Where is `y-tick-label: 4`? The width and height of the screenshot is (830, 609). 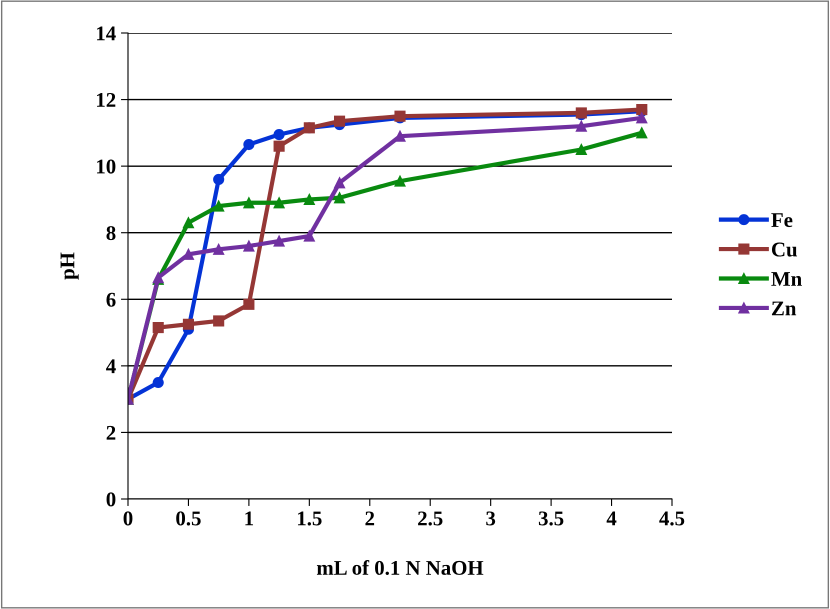 y-tick-label: 4 is located at coordinates (111, 366).